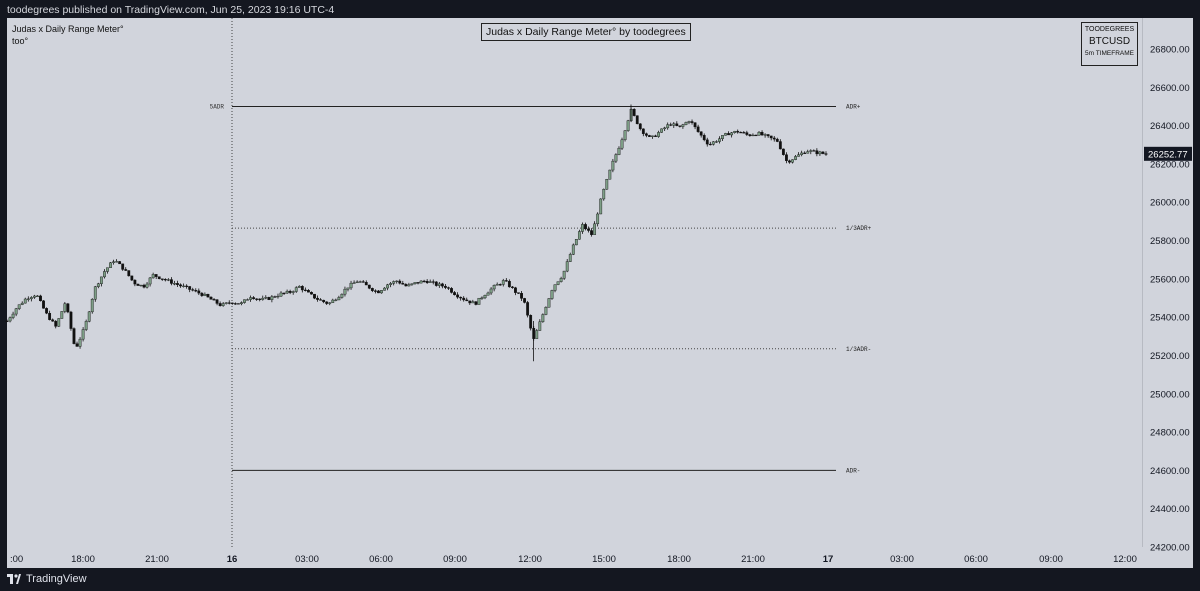 This screenshot has width=1200, height=591. Describe the element at coordinates (1109, 41) in the screenshot. I see `info-symbol: BTCUSD` at that location.